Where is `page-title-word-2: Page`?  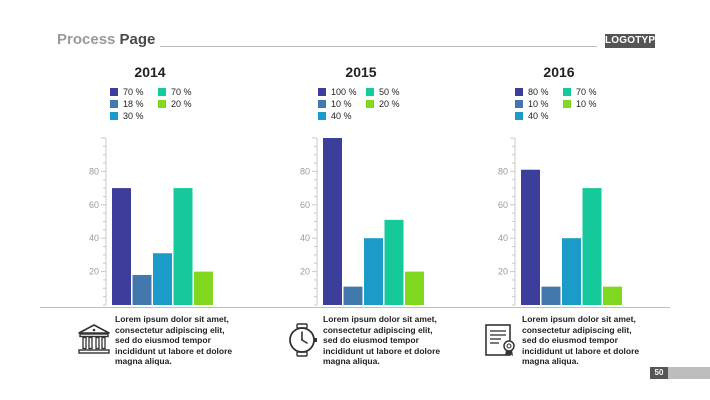
page-title-word-2: Page is located at coordinates (137, 39).